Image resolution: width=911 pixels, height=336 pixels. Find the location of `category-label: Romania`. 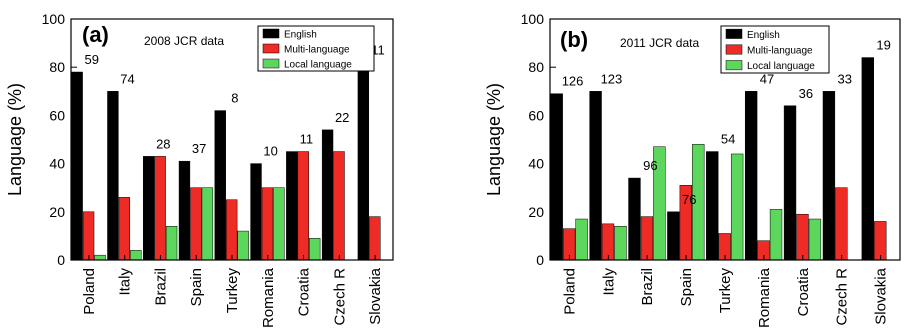

category-label: Romania is located at coordinates (764, 297).